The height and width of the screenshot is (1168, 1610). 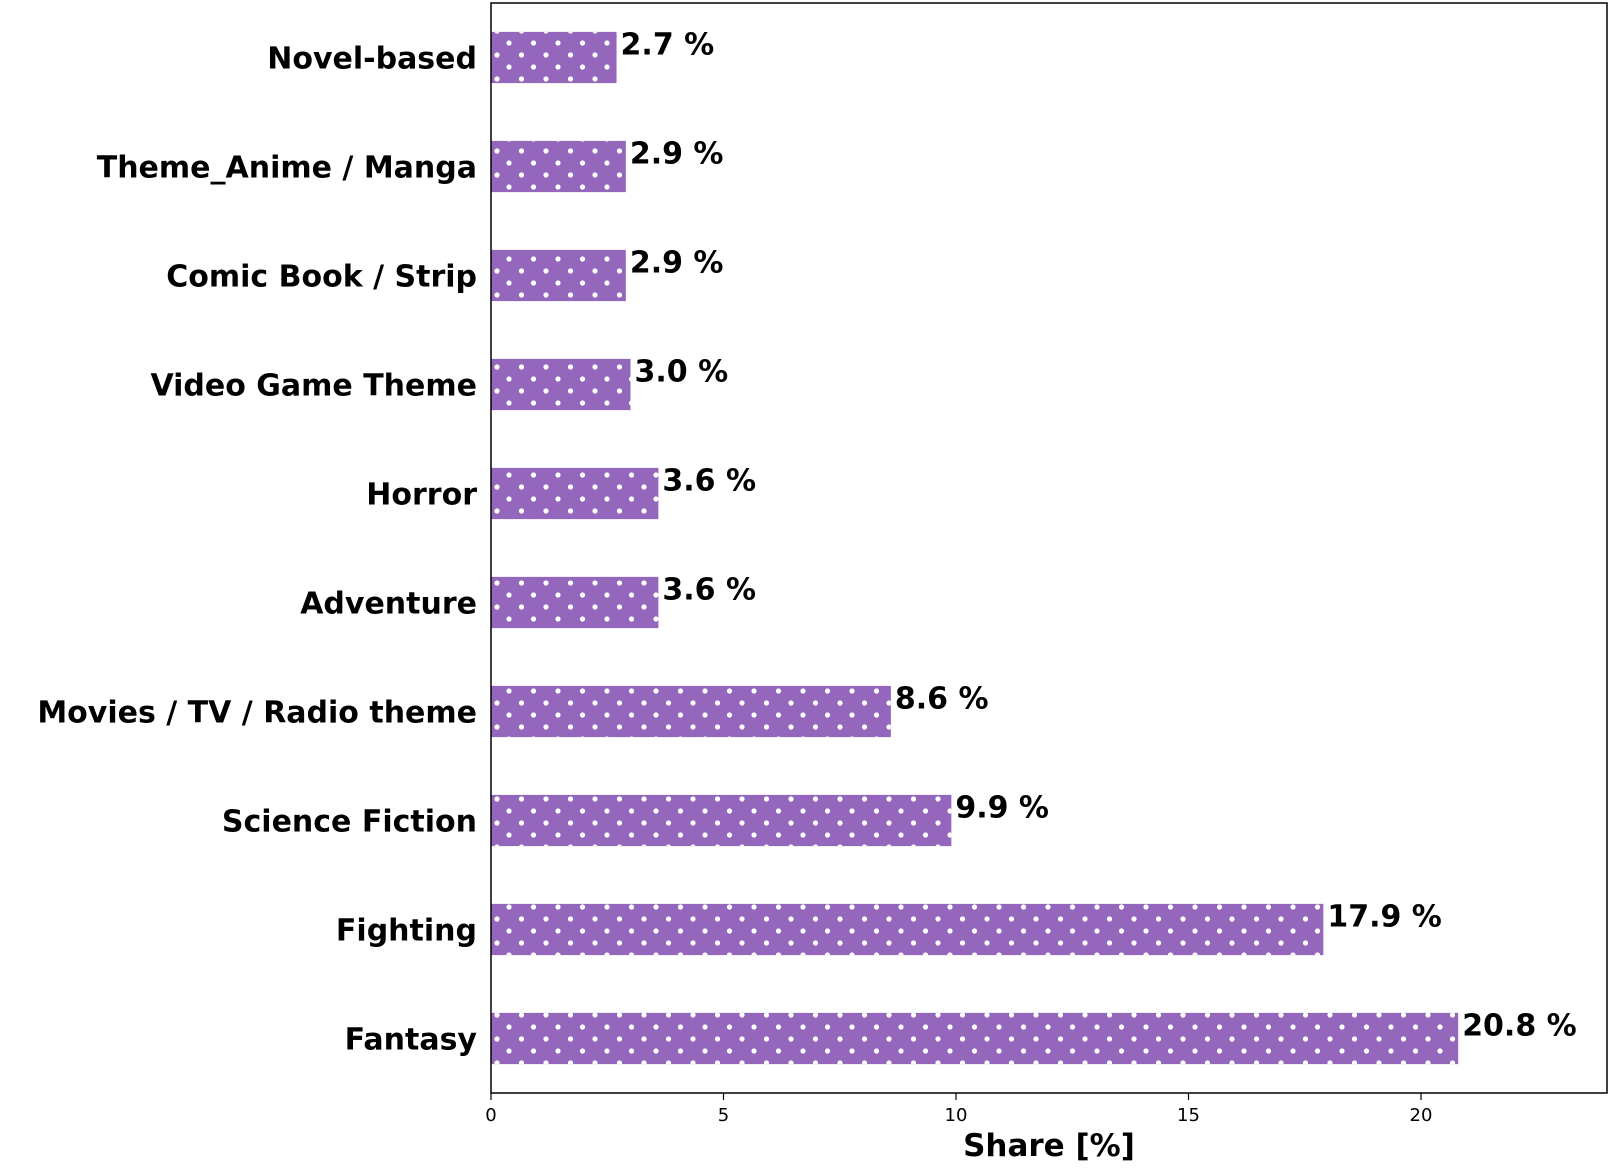 What do you see at coordinates (1049, 1146) in the screenshot?
I see `x-axis-title: Share [%]` at bounding box center [1049, 1146].